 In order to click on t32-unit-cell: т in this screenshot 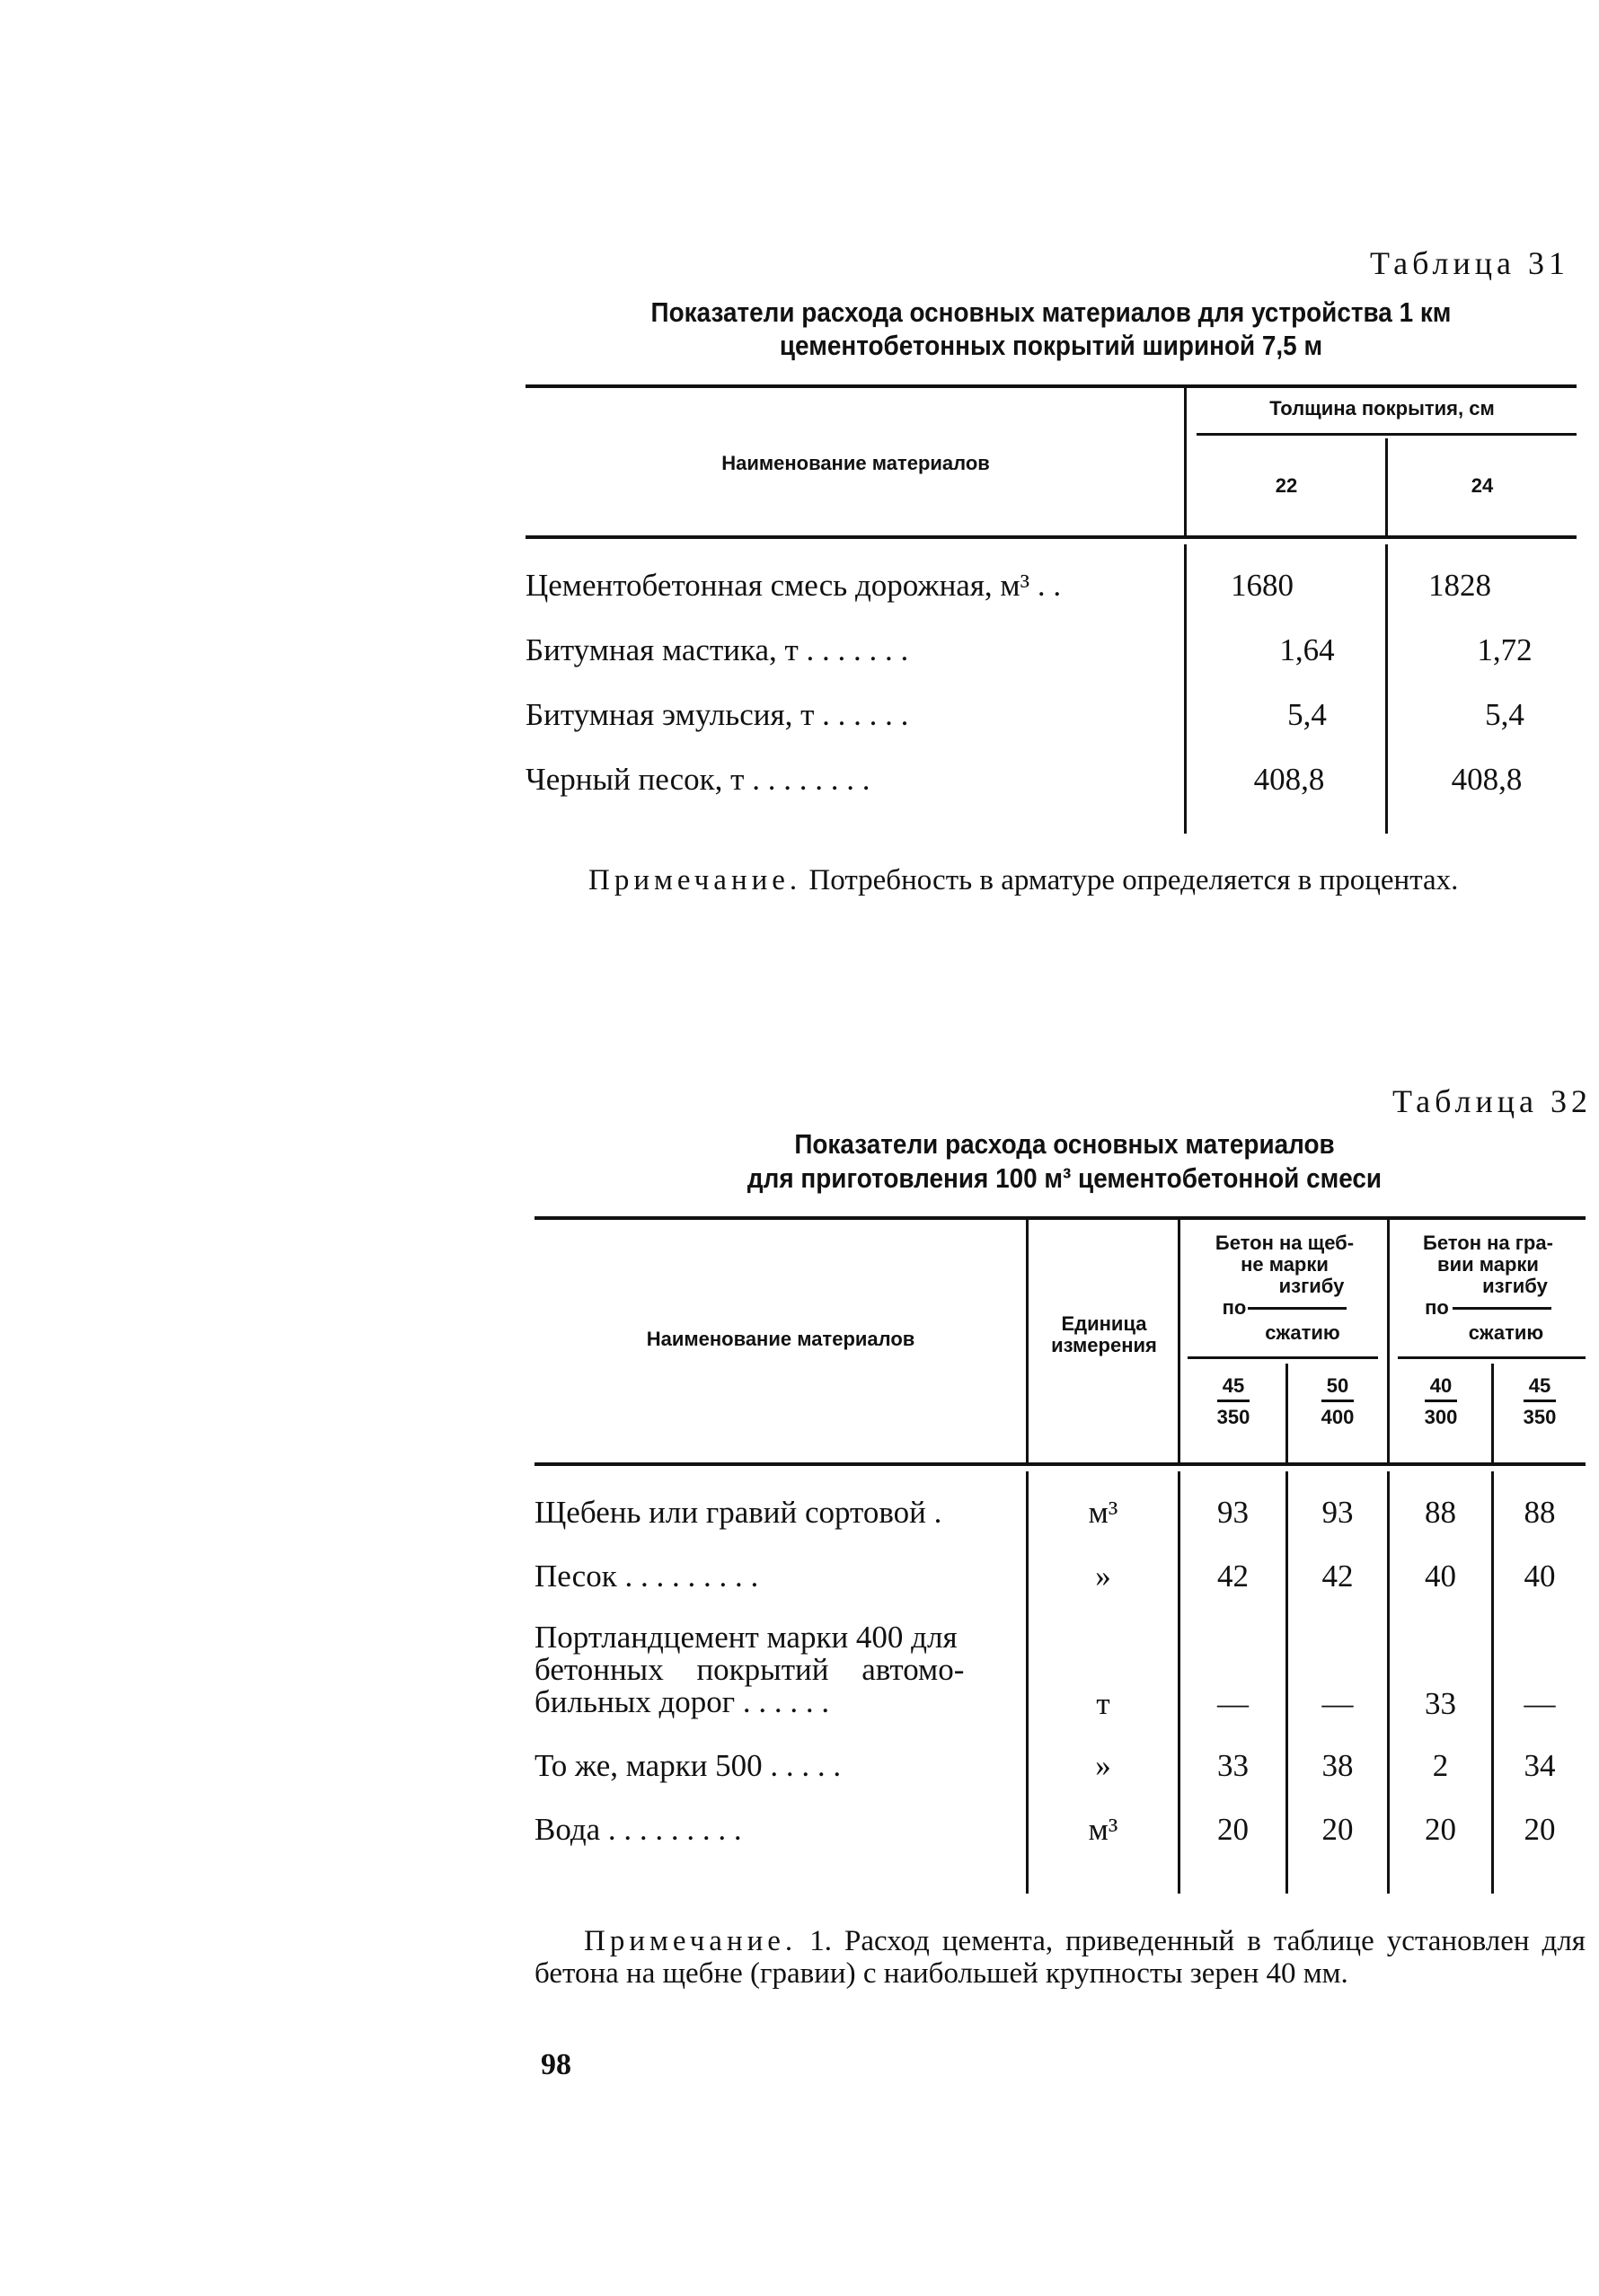, I will do `click(1103, 1704)`.